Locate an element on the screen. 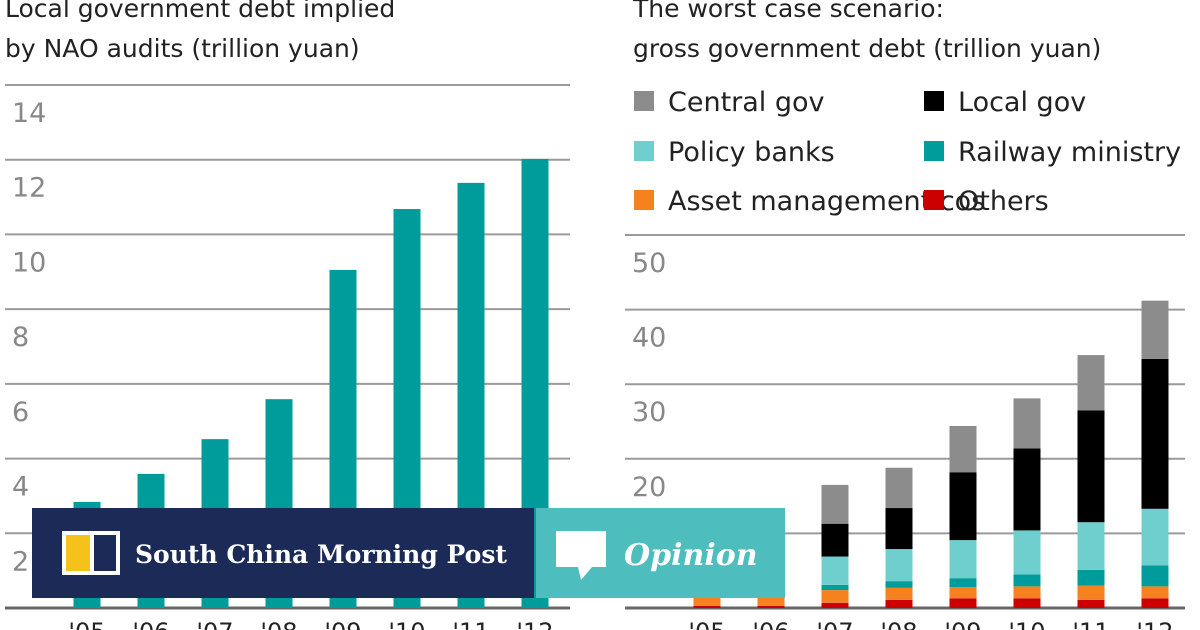 The image size is (1200, 630). chart-title: The worst case scenario: is located at coordinates (788, 11).